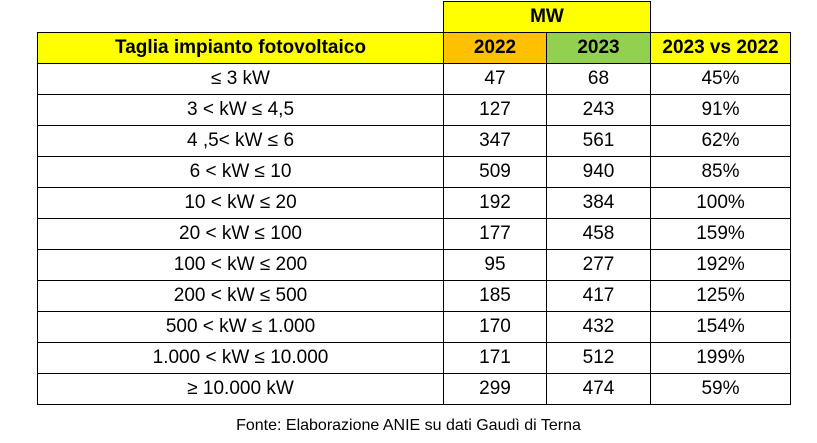 The width and height of the screenshot is (817, 443). Describe the element at coordinates (598, 141) in the screenshot. I see `value-2023-cell: 561` at that location.